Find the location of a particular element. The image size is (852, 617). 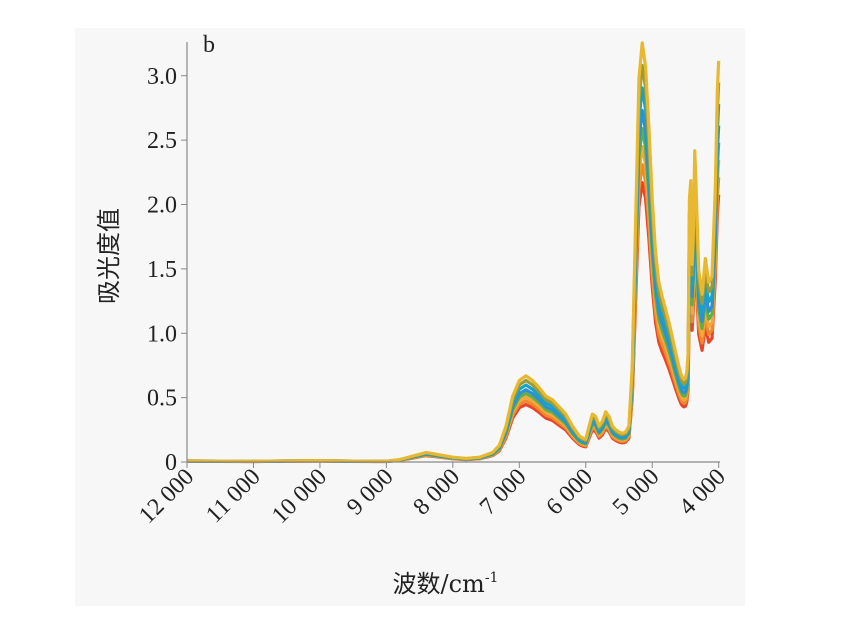

x-axis-title-main: 波数/cm is located at coordinates (439, 584).